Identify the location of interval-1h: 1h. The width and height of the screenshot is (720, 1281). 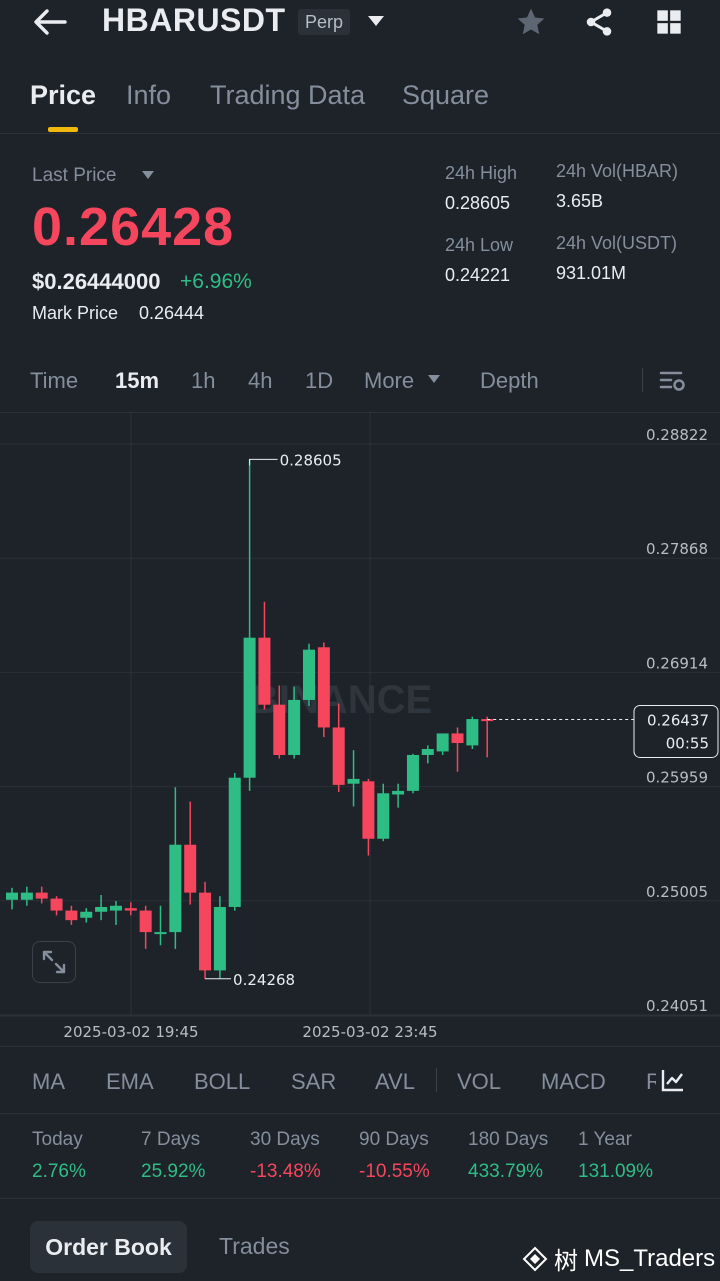
(203, 380).